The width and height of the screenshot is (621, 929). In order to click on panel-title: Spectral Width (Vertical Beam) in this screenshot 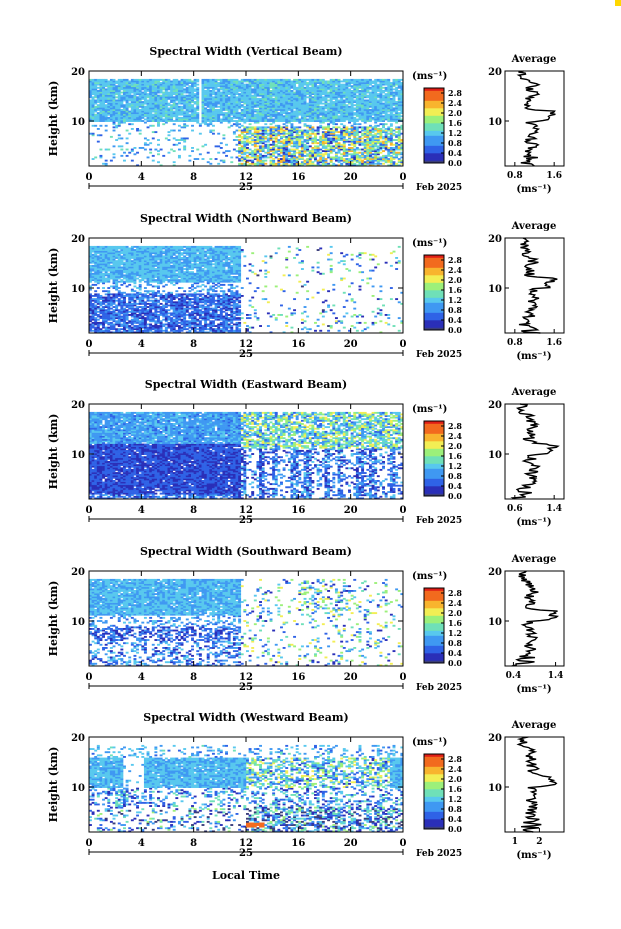, I will do `click(245, 51)`.